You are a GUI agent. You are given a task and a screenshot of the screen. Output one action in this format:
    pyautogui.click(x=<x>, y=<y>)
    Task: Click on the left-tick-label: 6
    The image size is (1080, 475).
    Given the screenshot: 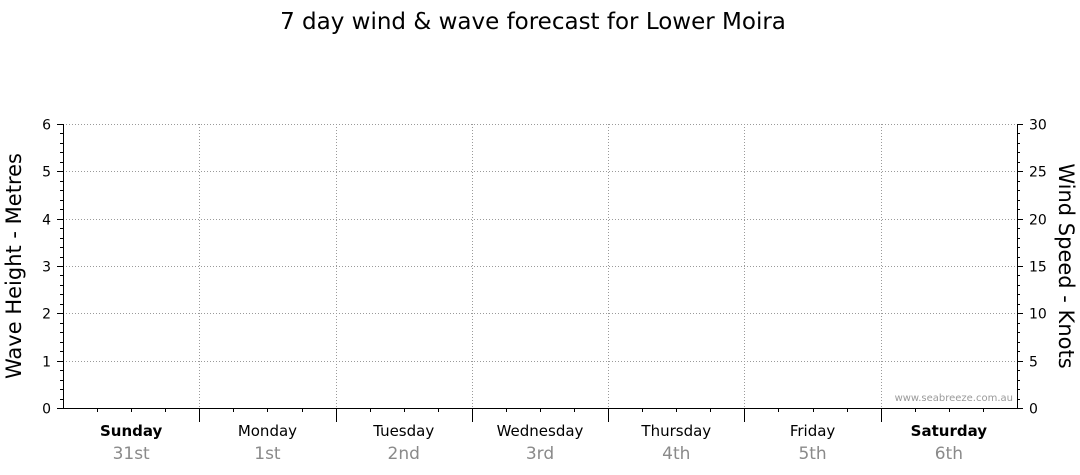 What is the action you would take?
    pyautogui.click(x=46, y=126)
    